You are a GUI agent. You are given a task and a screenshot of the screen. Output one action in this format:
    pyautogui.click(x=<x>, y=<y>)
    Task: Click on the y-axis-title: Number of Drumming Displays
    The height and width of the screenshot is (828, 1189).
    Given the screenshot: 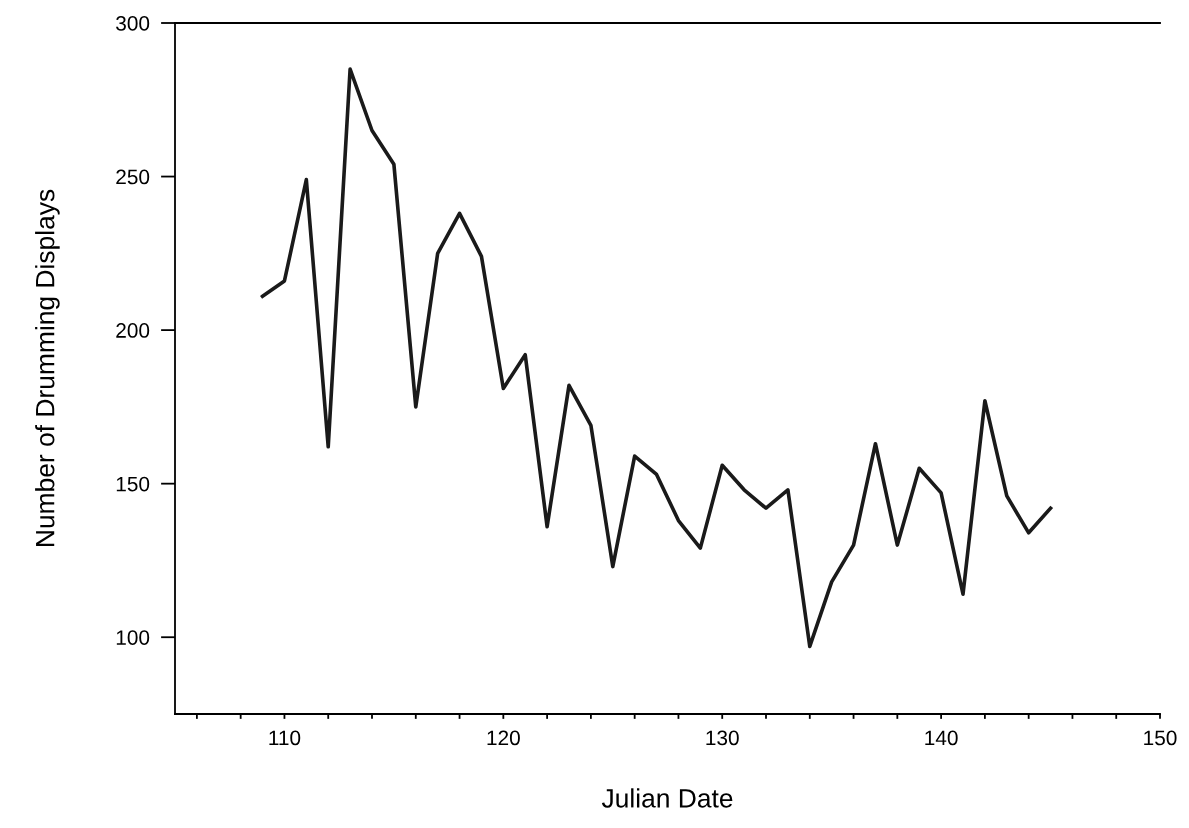 What is the action you would take?
    pyautogui.click(x=47, y=367)
    